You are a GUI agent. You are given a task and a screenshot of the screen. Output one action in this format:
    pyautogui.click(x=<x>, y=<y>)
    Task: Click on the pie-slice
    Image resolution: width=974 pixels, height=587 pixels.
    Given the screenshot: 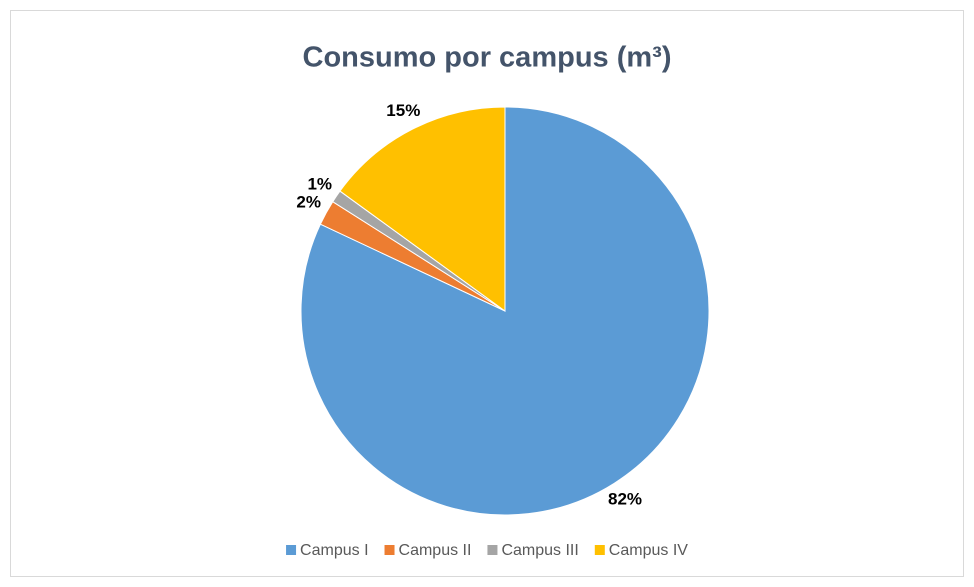 What is the action you would take?
    pyautogui.click(x=422, y=209)
    